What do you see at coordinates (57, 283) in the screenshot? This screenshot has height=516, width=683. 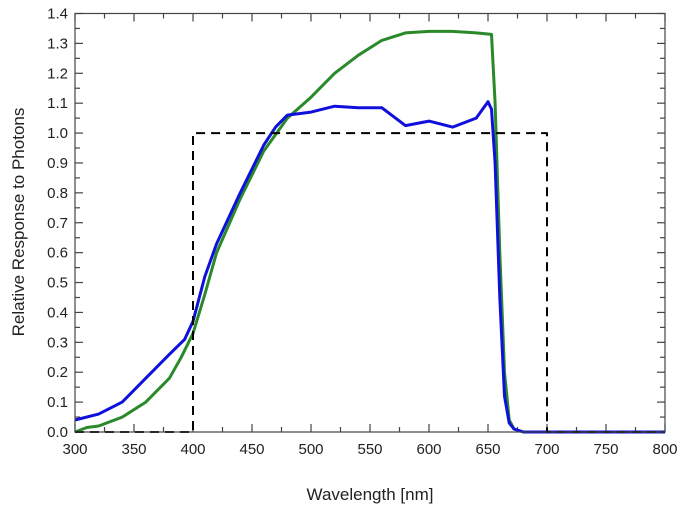 I see `y-tick-label: 0.5` at bounding box center [57, 283].